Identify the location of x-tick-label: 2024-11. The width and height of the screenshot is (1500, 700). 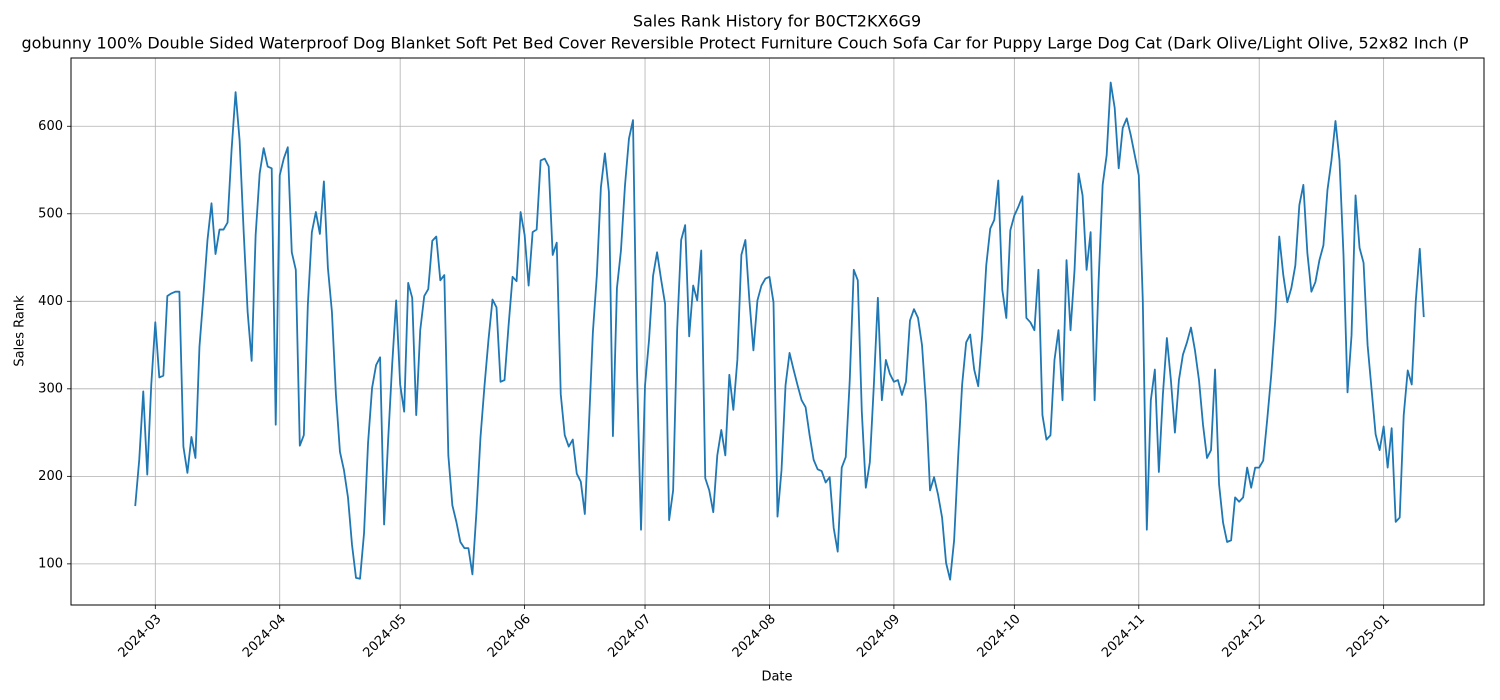
(1123, 636).